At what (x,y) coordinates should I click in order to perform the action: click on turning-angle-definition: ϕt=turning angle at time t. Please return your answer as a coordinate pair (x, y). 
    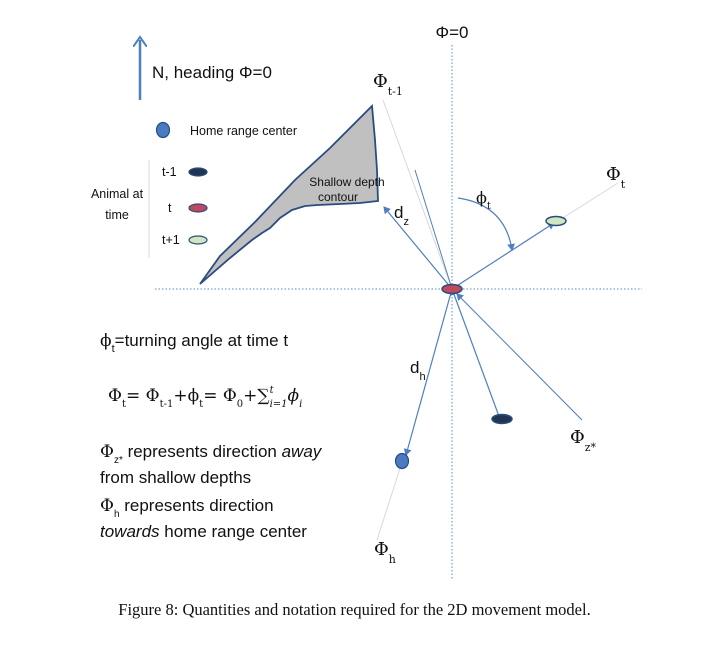
    Looking at the image, I should click on (194, 343).